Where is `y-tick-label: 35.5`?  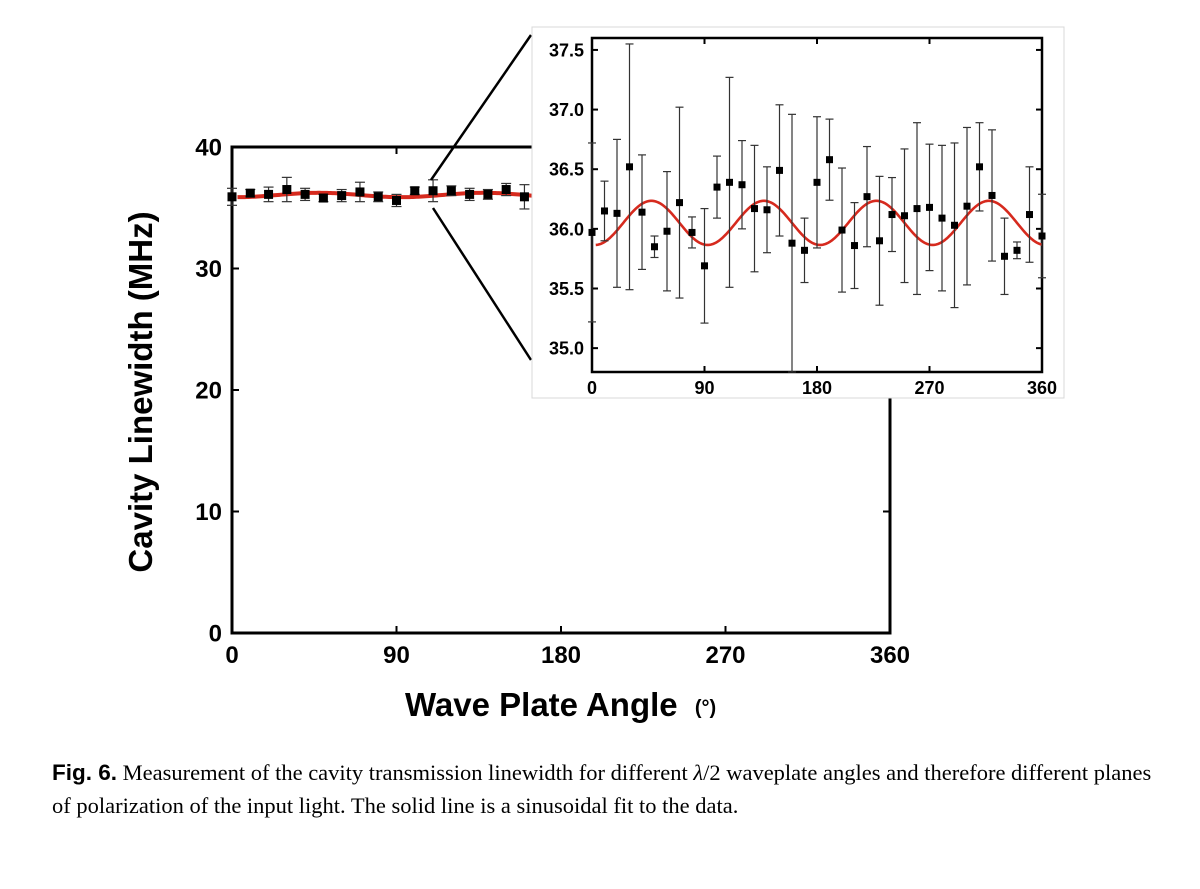
y-tick-label: 35.5 is located at coordinates (566, 289).